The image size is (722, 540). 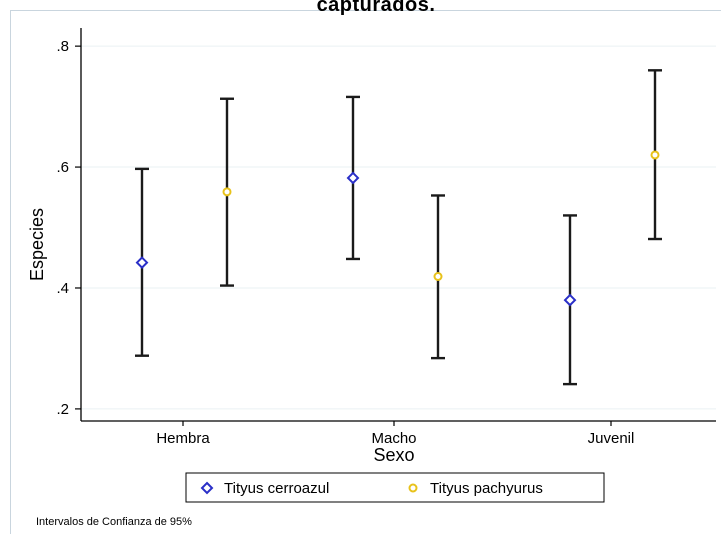 What do you see at coordinates (486, 488) in the screenshot?
I see `legend-label: Tityus pachyurus` at bounding box center [486, 488].